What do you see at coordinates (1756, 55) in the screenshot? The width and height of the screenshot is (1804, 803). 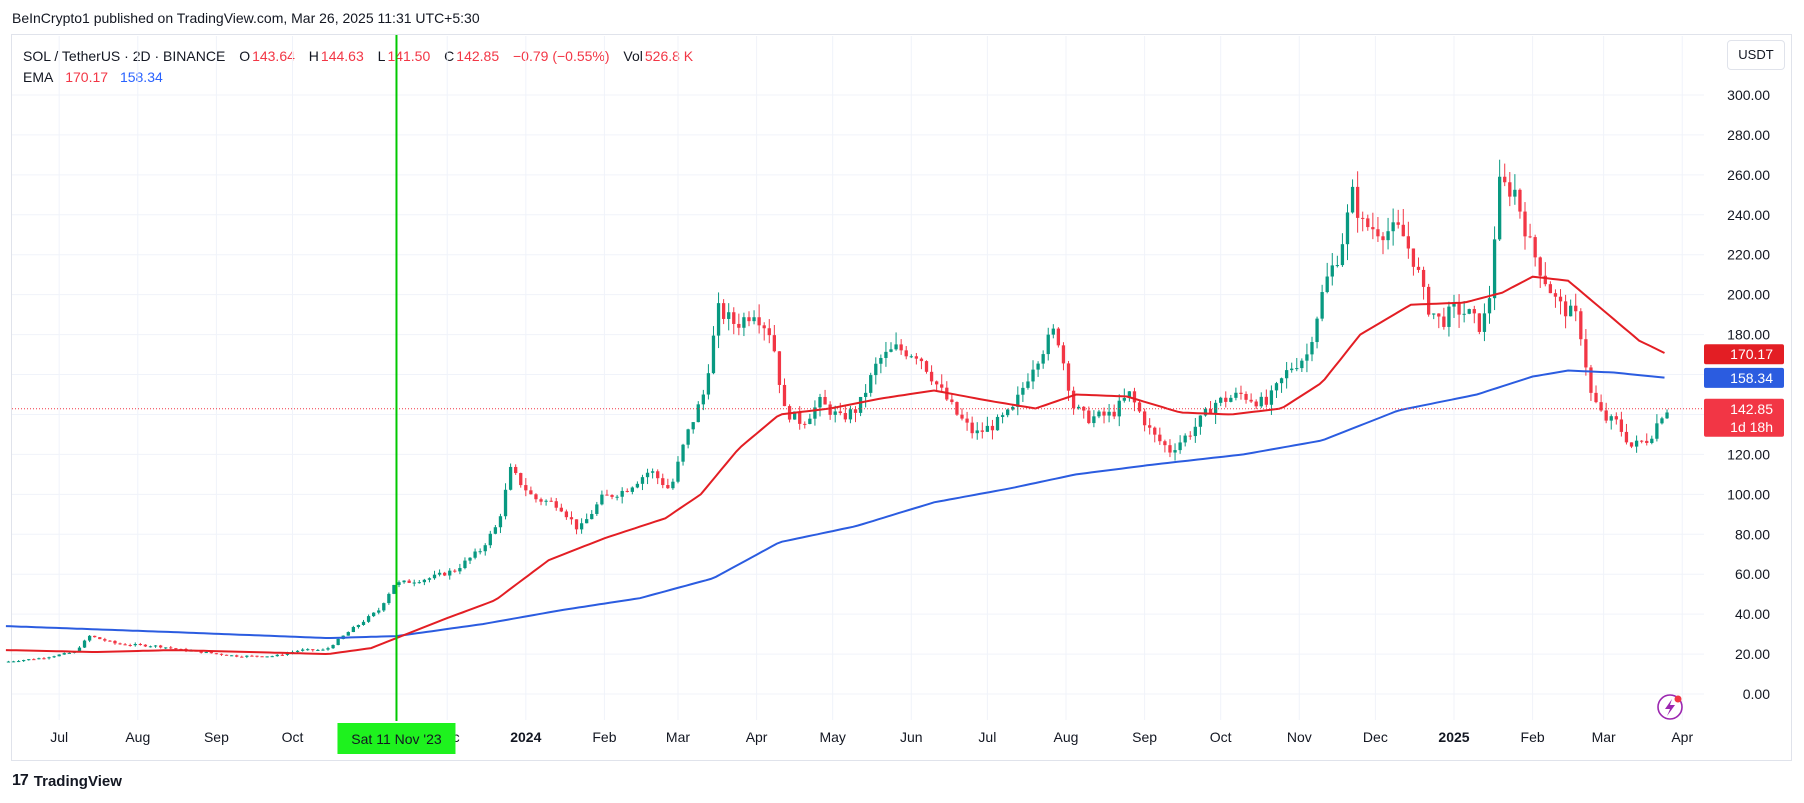 I see `currency-button: USDT` at bounding box center [1756, 55].